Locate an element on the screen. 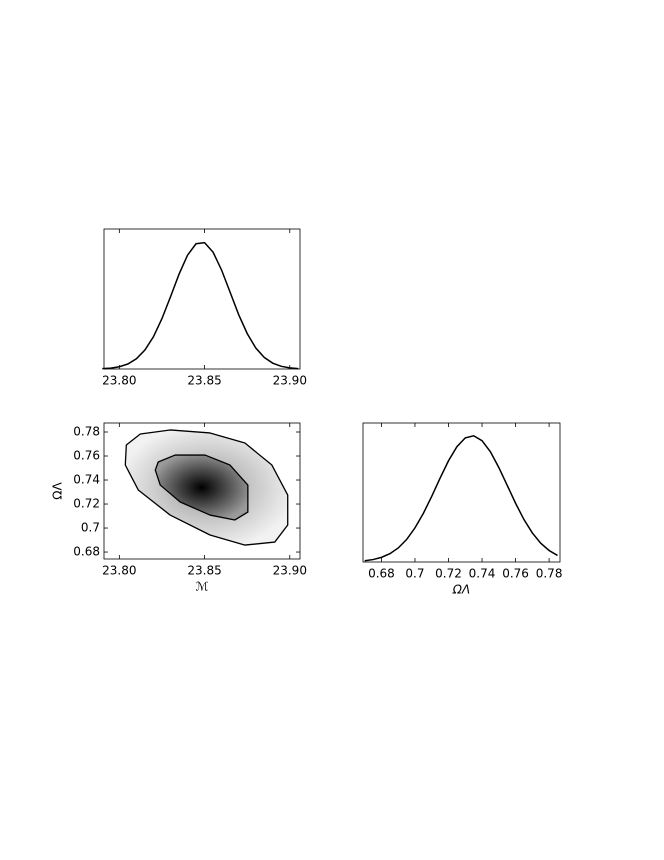 This screenshot has height=860, width=664. x-tick-label: 0.7 is located at coordinates (414, 574).